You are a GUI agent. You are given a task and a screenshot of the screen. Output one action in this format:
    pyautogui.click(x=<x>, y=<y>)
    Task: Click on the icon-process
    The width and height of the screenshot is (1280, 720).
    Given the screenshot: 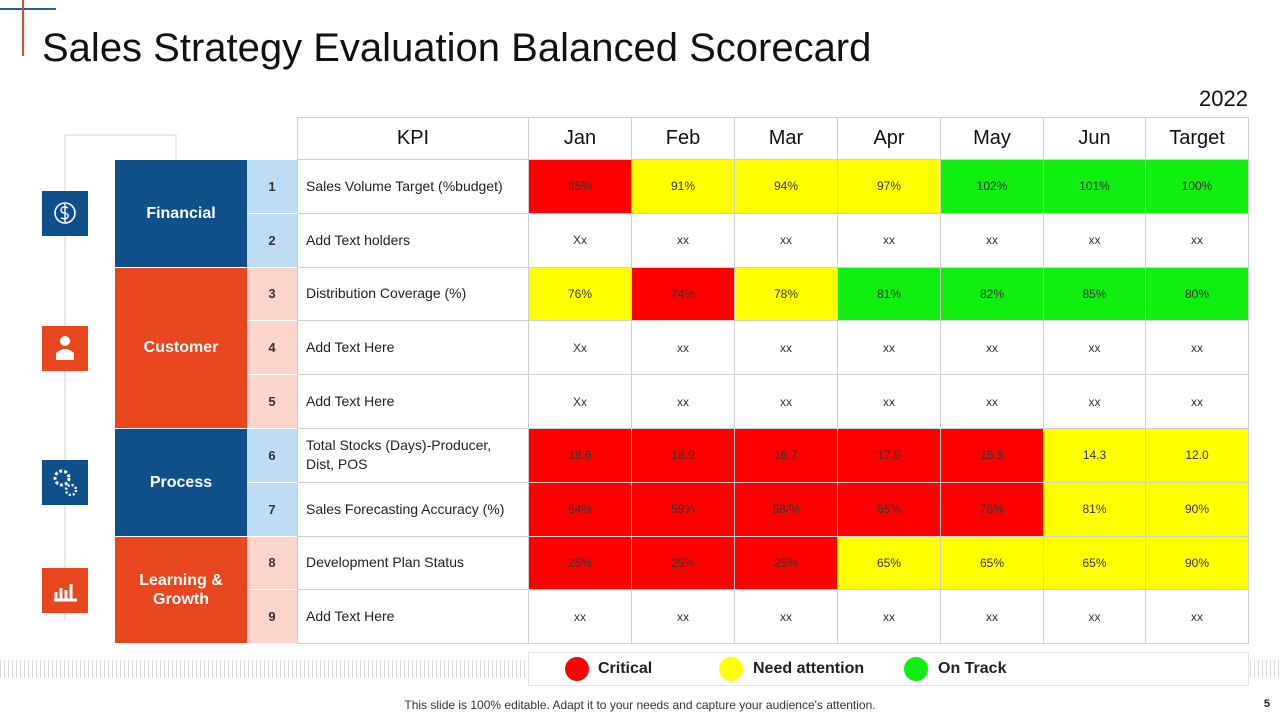 What is the action you would take?
    pyautogui.click(x=65, y=482)
    